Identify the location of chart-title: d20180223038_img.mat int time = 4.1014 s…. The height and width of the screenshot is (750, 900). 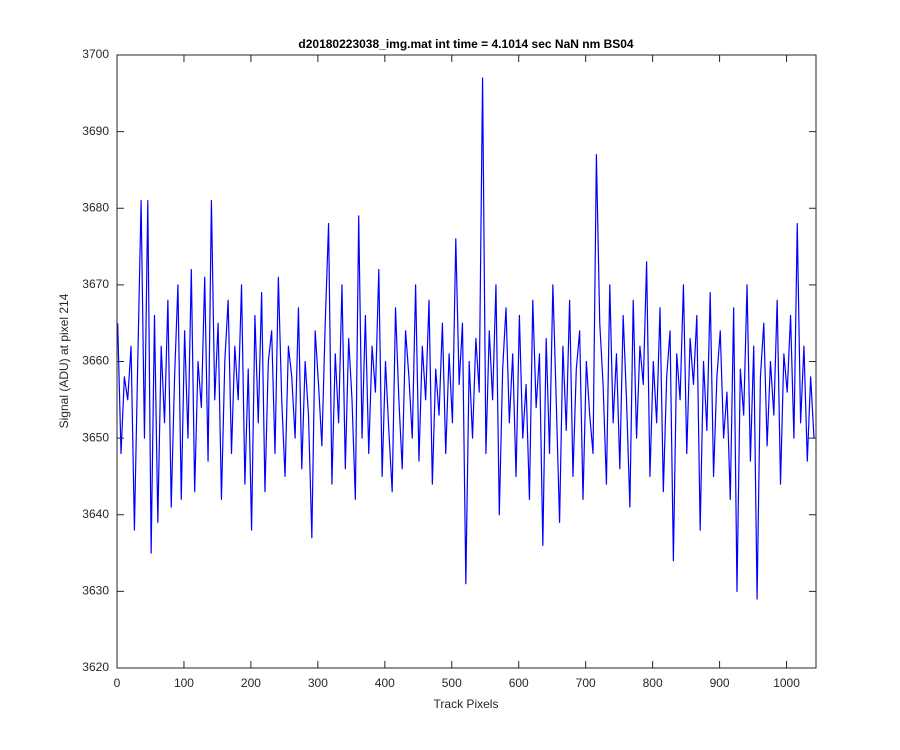
(466, 44).